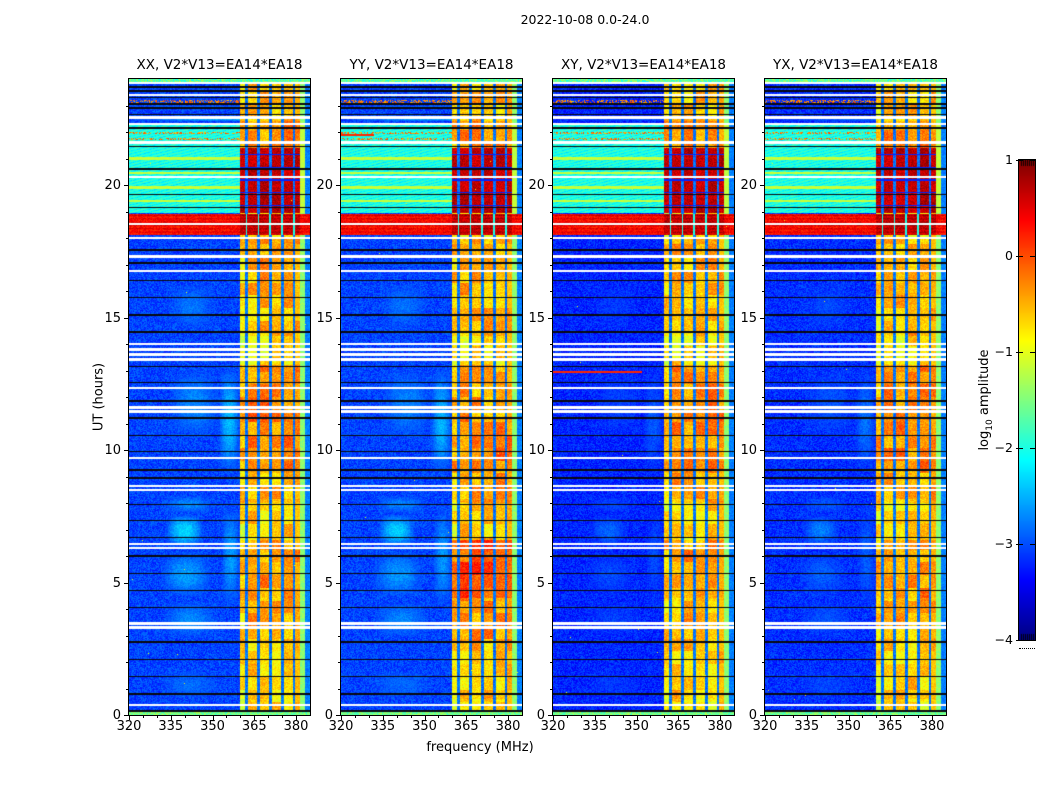 Image resolution: width=1050 pixels, height=800 pixels. I want to click on panel-border-yy, so click(431, 397).